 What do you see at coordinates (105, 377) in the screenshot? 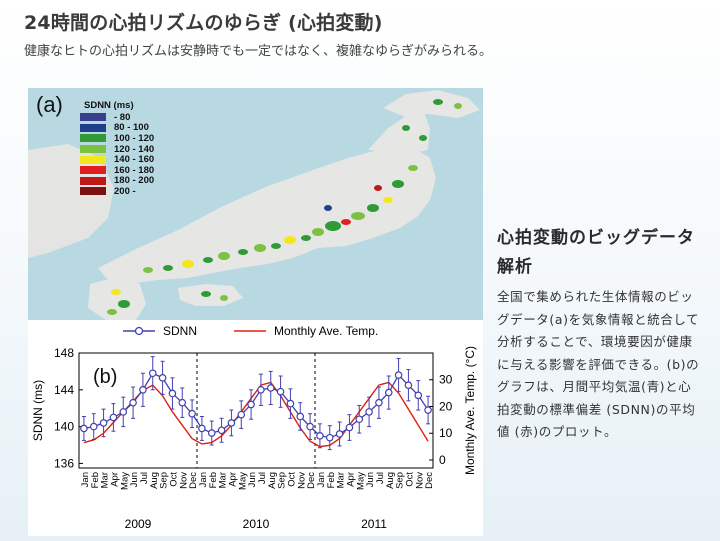
I see `chart-panel-label: (b)` at bounding box center [105, 377].